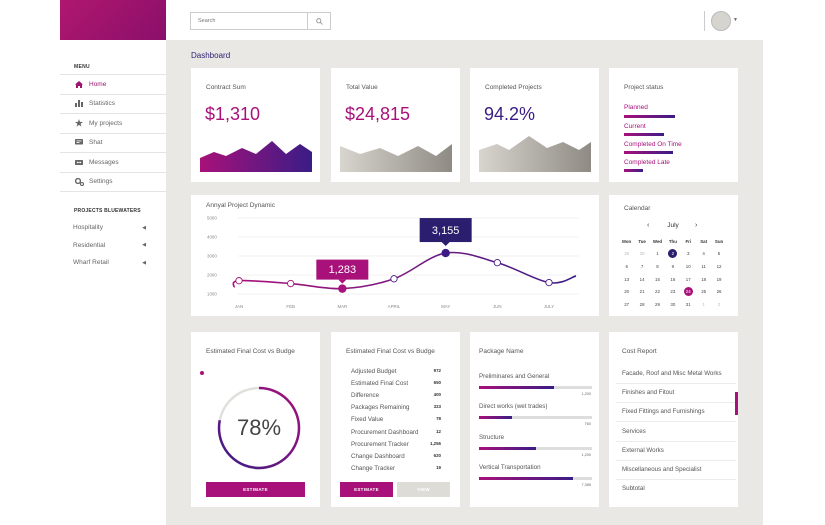  What do you see at coordinates (380, 408) in the screenshot?
I see `row-label: Packages Remaining` at bounding box center [380, 408].